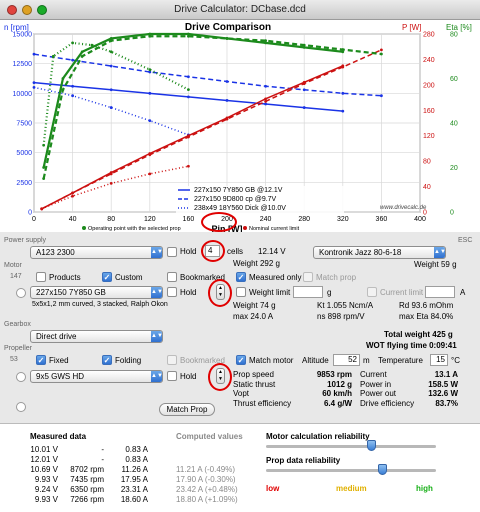 This screenshot has width=480, height=512. What do you see at coordinates (402, 292) in the screenshot?
I see `current-limit-label: Current limit` at bounding box center [402, 292].